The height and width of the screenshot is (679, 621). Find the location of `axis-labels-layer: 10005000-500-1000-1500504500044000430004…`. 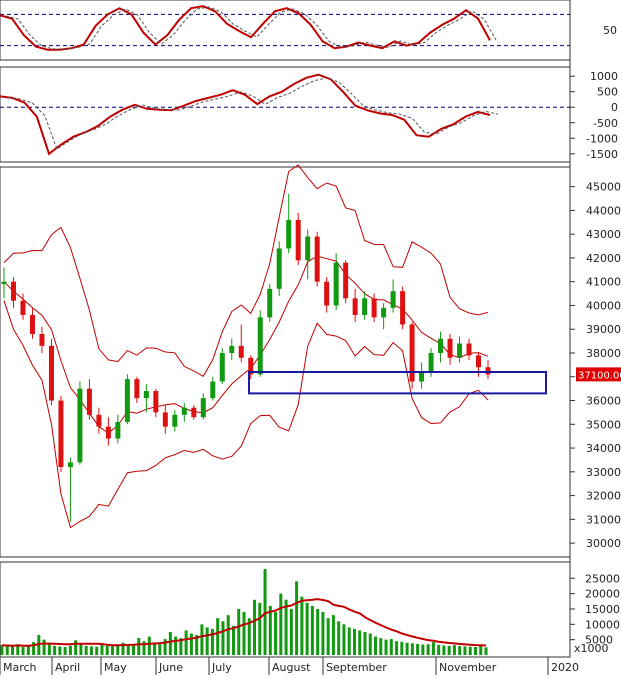

axis-labels-layer: 10005000-500-1000-1500504500044000430004… is located at coordinates (595, 339).